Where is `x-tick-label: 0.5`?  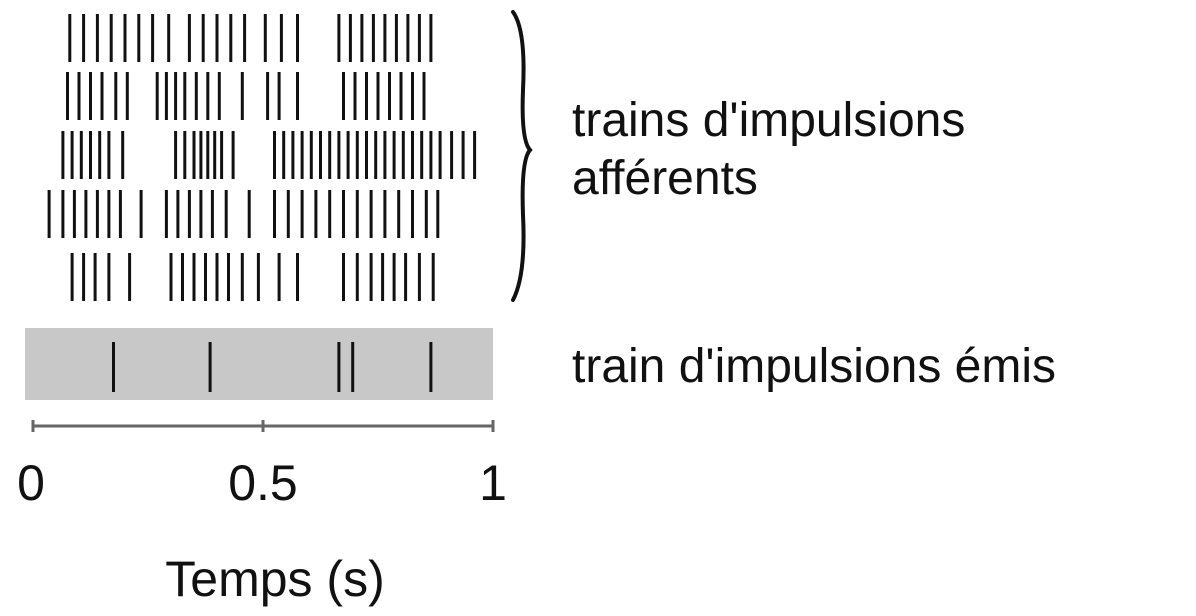 x-tick-label: 0.5 is located at coordinates (263, 483).